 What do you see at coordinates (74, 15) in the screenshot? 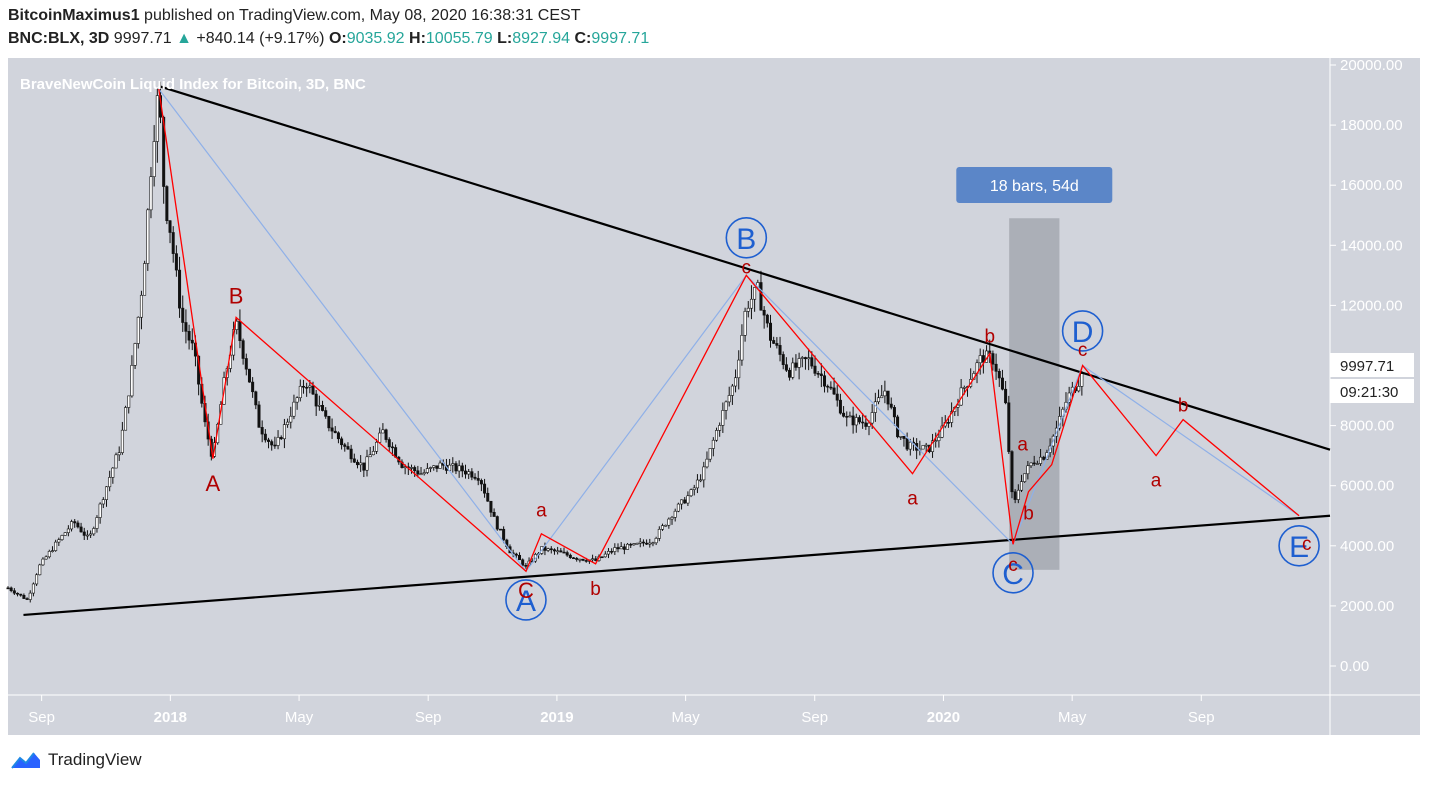
I see `author-name: BitcoinMaximus1` at bounding box center [74, 15].